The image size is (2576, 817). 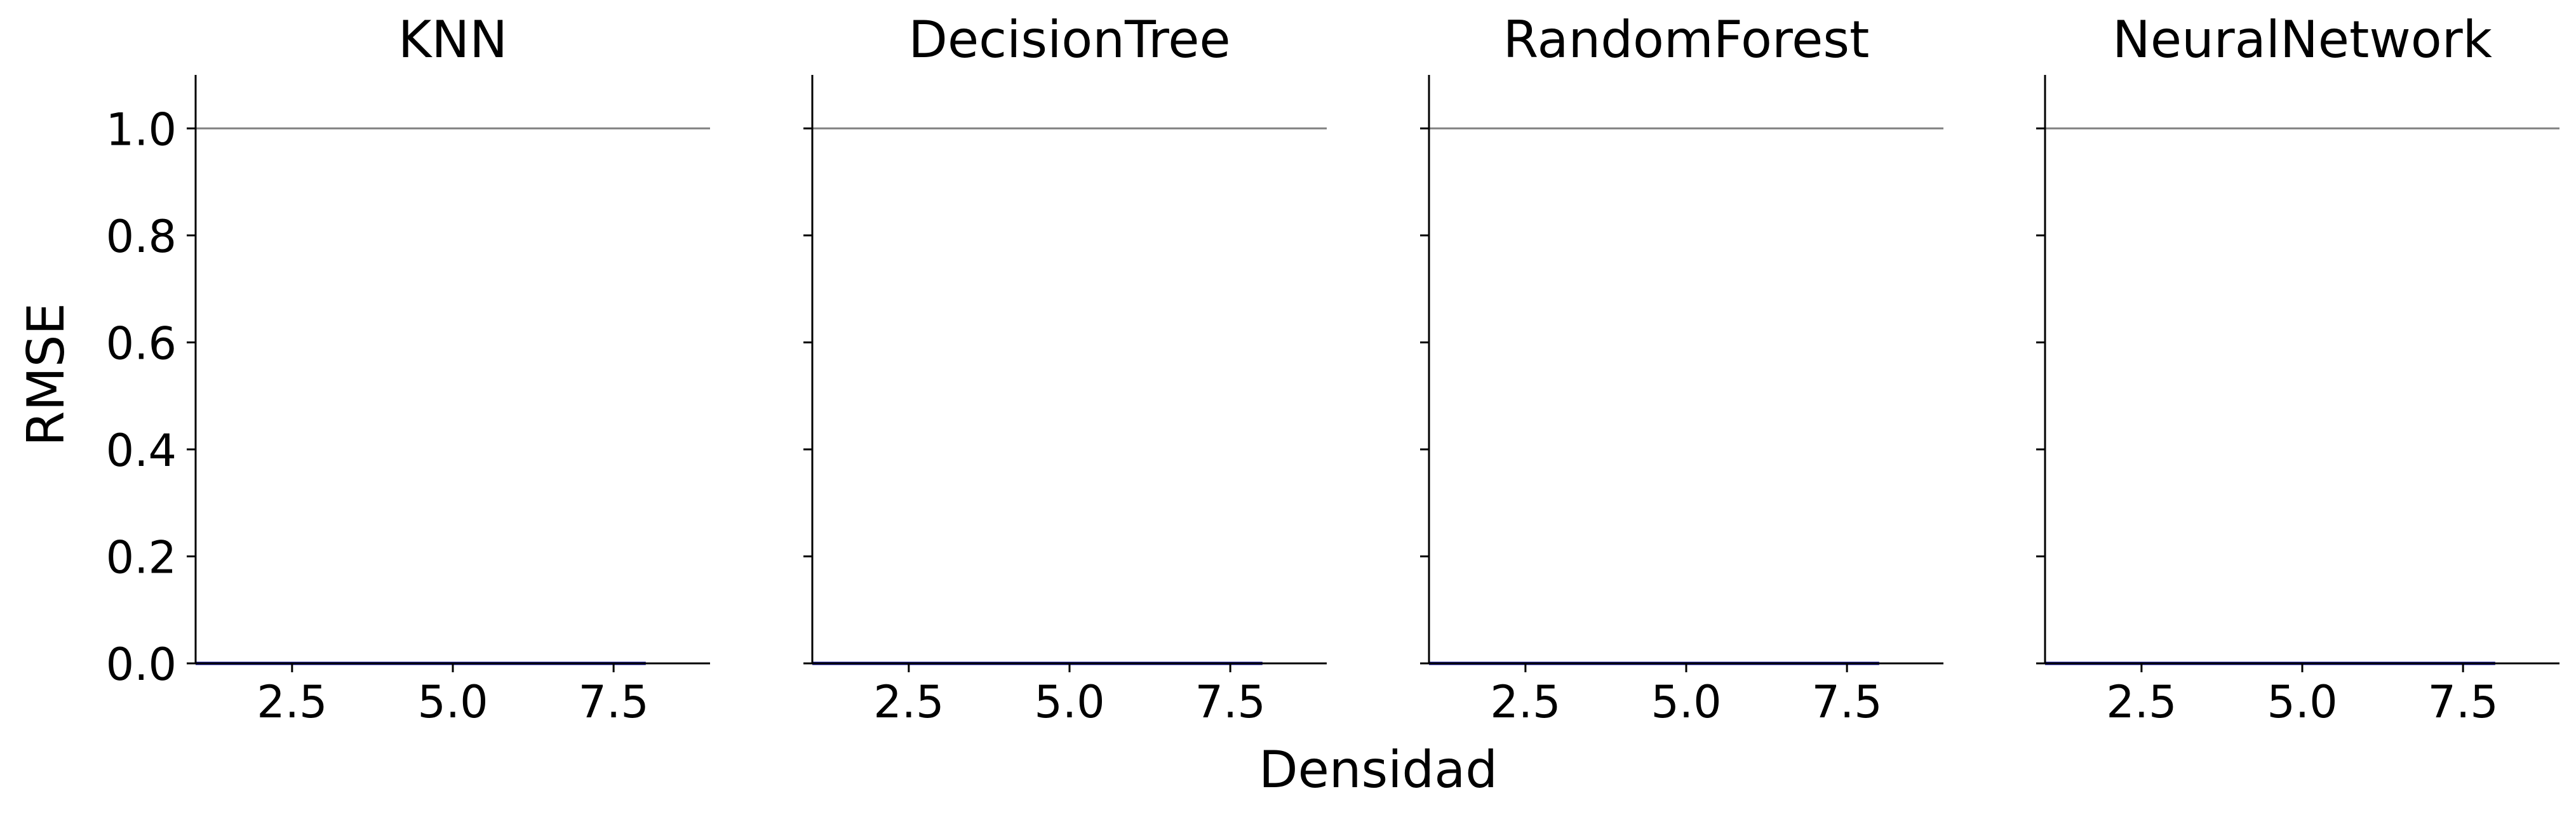 What do you see at coordinates (452, 39) in the screenshot?
I see `panel-title: KNN` at bounding box center [452, 39].